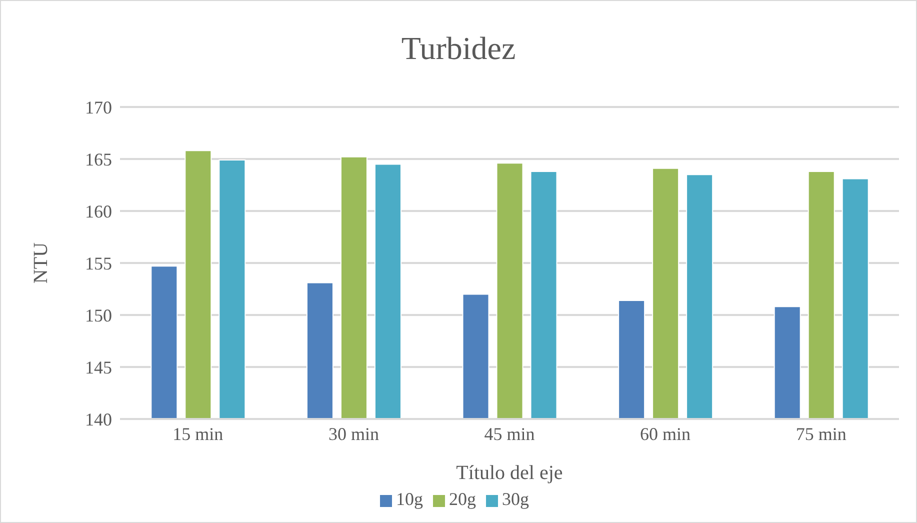 This screenshot has height=523, width=917. What do you see at coordinates (509, 473) in the screenshot?
I see `x-axis-title: Título del eje` at bounding box center [509, 473].